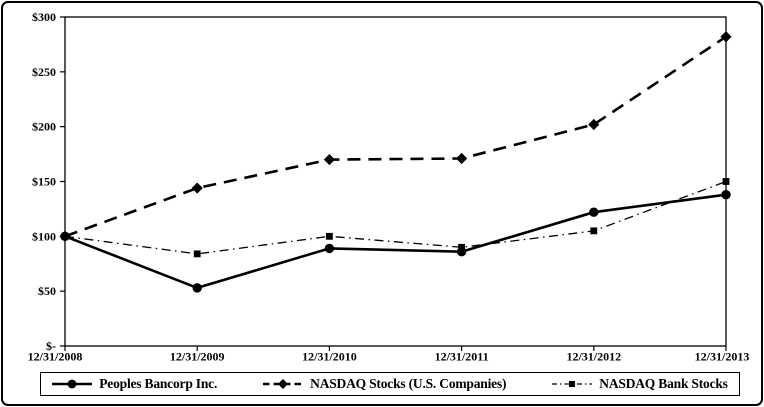  I want to click on x-axis-label: 12/31/2009, so click(197, 357).